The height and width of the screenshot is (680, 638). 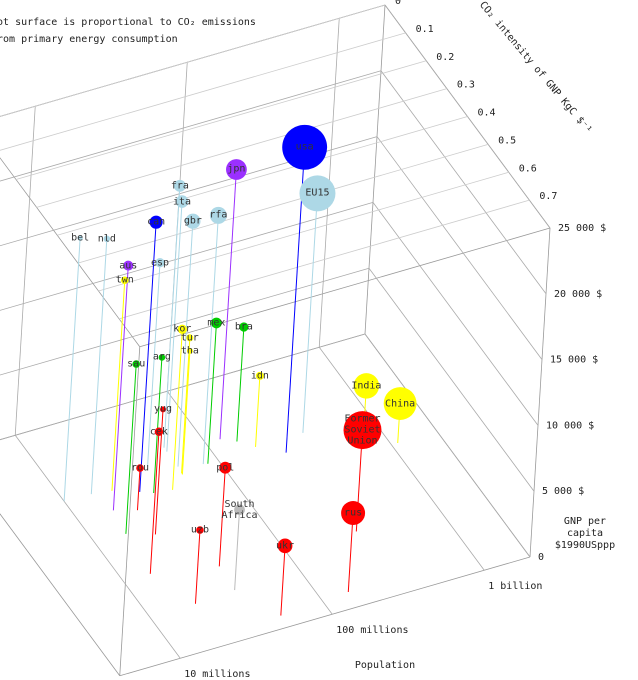 I want to click on point-label: tha, so click(x=189, y=351).